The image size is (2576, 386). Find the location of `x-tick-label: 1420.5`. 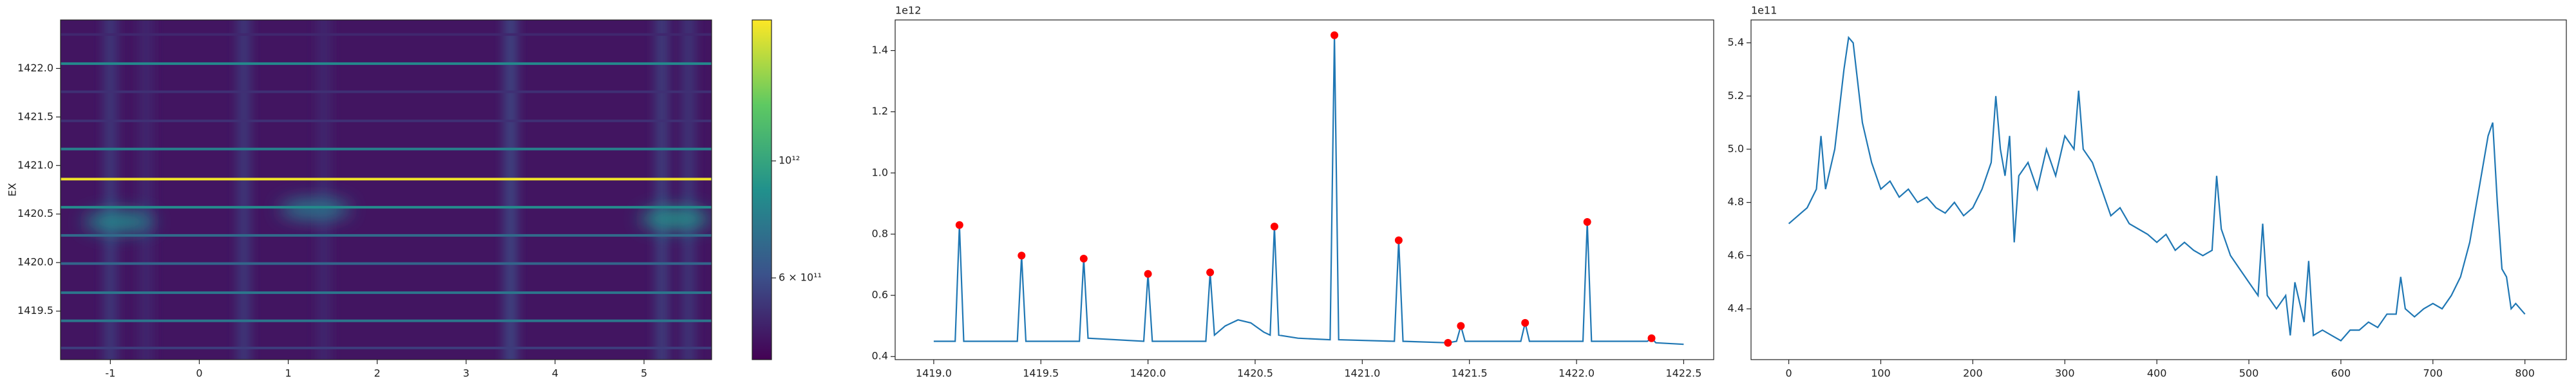

x-tick-label: 1420.5 is located at coordinates (1255, 373).